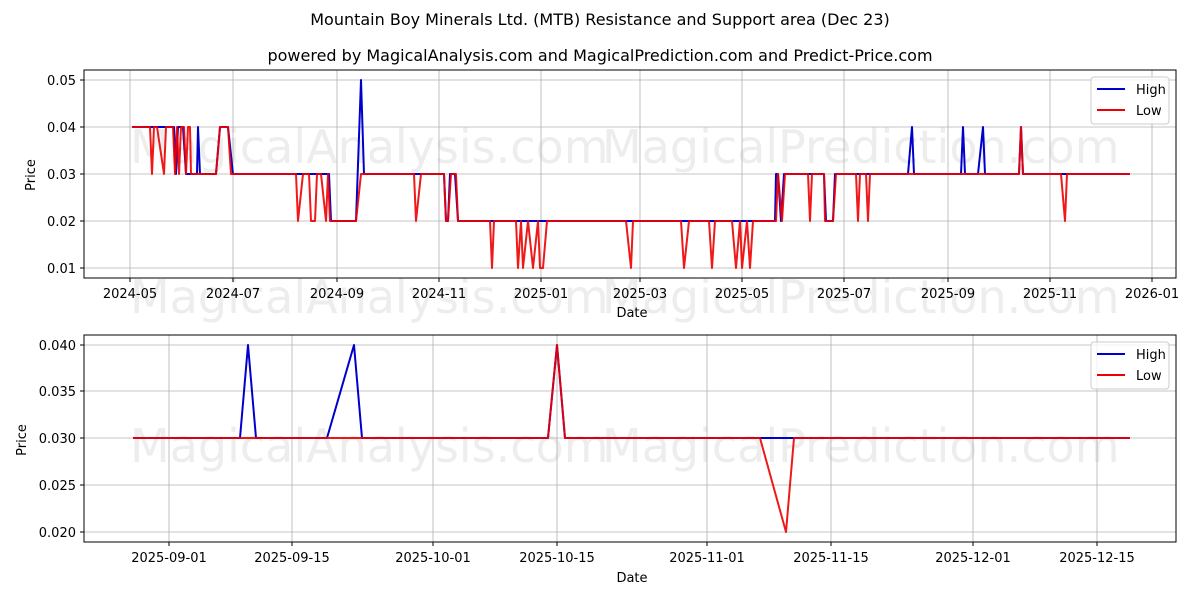 This screenshot has height=600, width=1200. What do you see at coordinates (844, 294) in the screenshot?
I see `x-tick-label: 2025-07` at bounding box center [844, 294].